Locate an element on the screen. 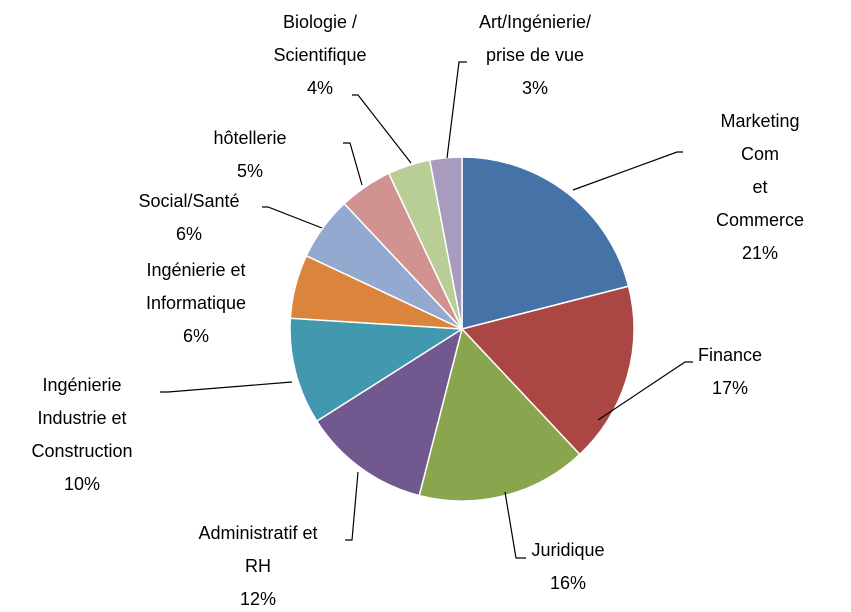 The width and height of the screenshot is (851, 612). category-name: Administratif et RH is located at coordinates (258, 549).